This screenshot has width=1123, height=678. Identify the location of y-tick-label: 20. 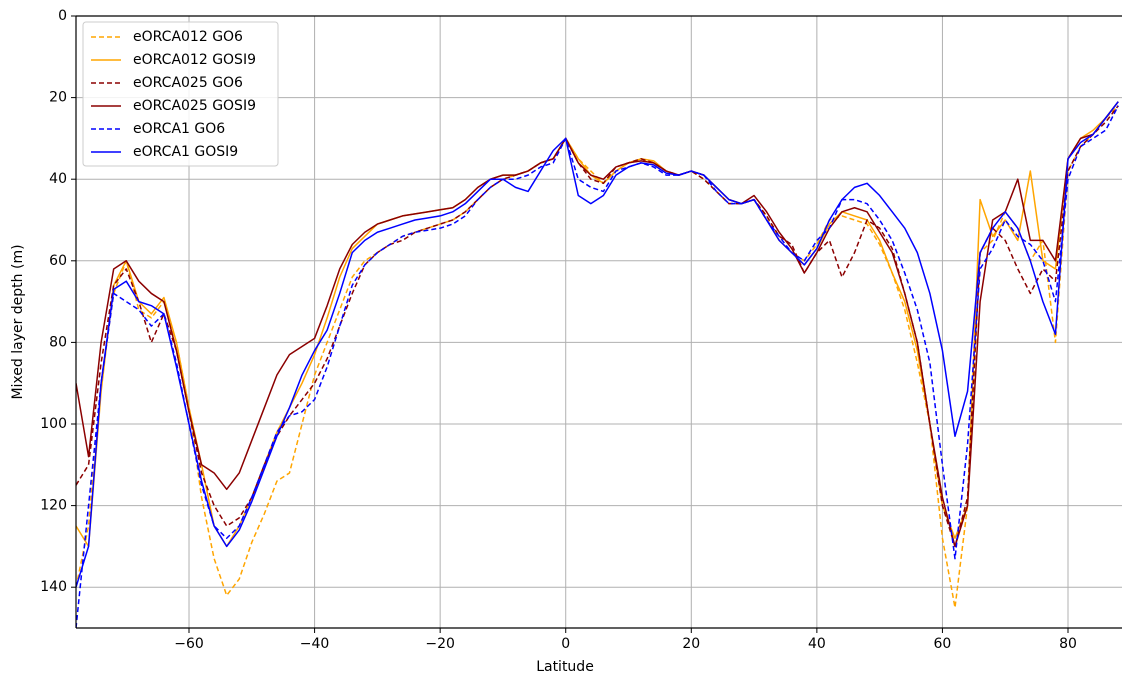
(58, 98).